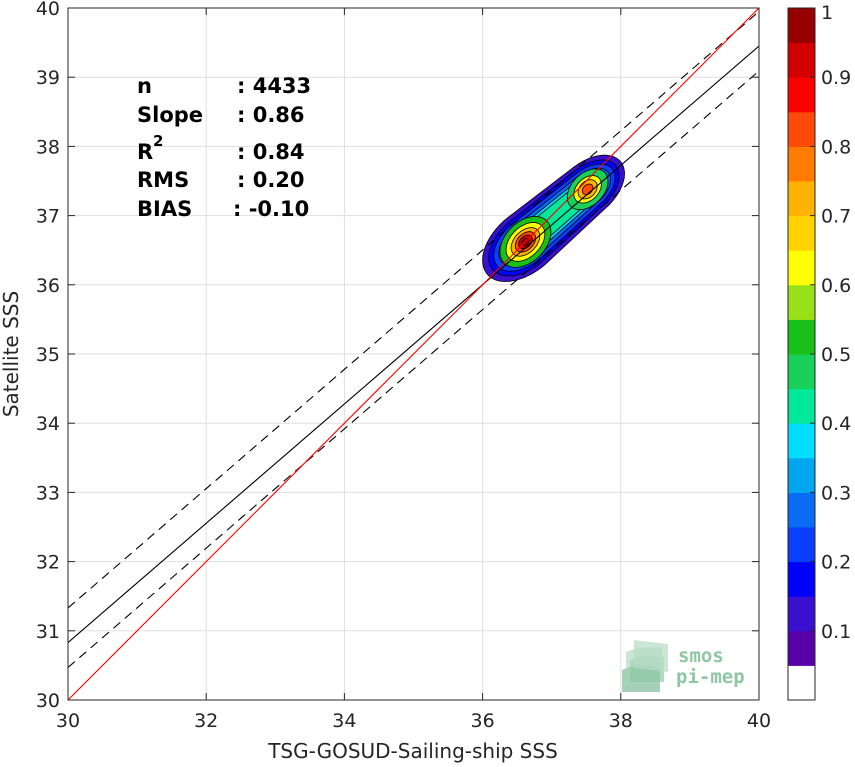  Describe the element at coordinates (271, 180) in the screenshot. I see `stat-value-rms: : 0.20` at that location.